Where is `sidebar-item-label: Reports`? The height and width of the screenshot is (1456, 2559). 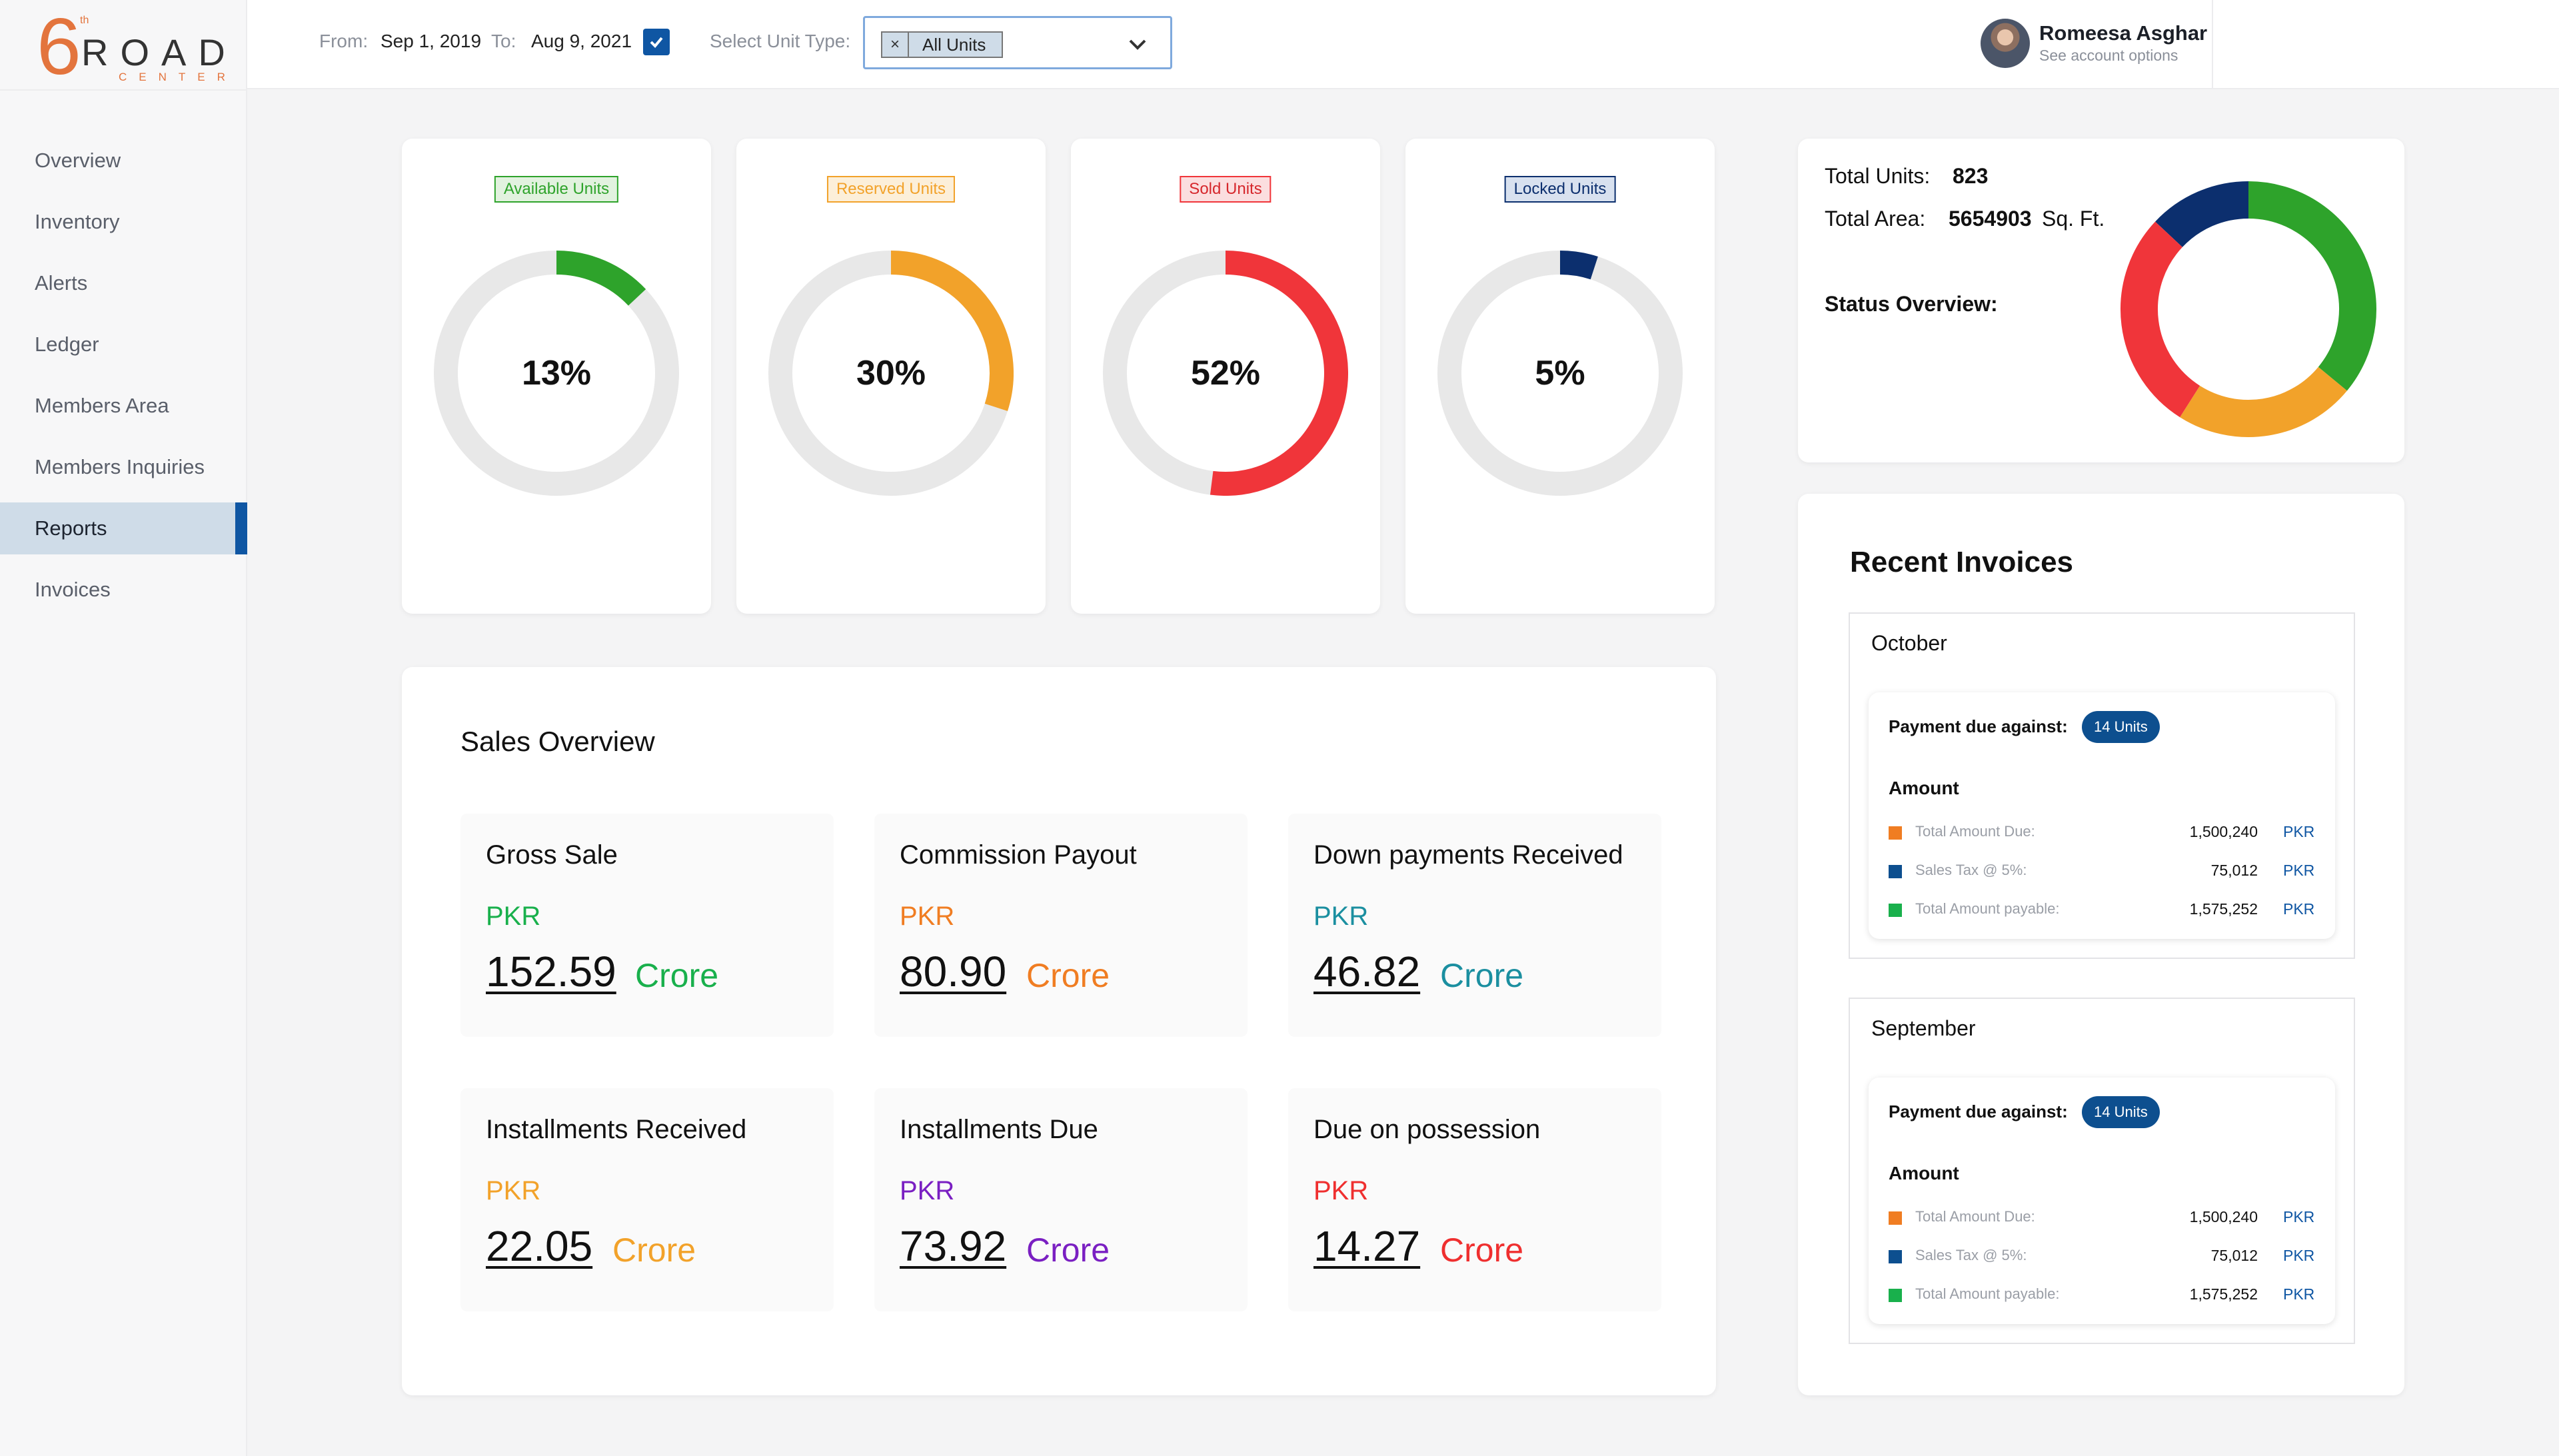
sidebar-item-label: Reports is located at coordinates (71, 528).